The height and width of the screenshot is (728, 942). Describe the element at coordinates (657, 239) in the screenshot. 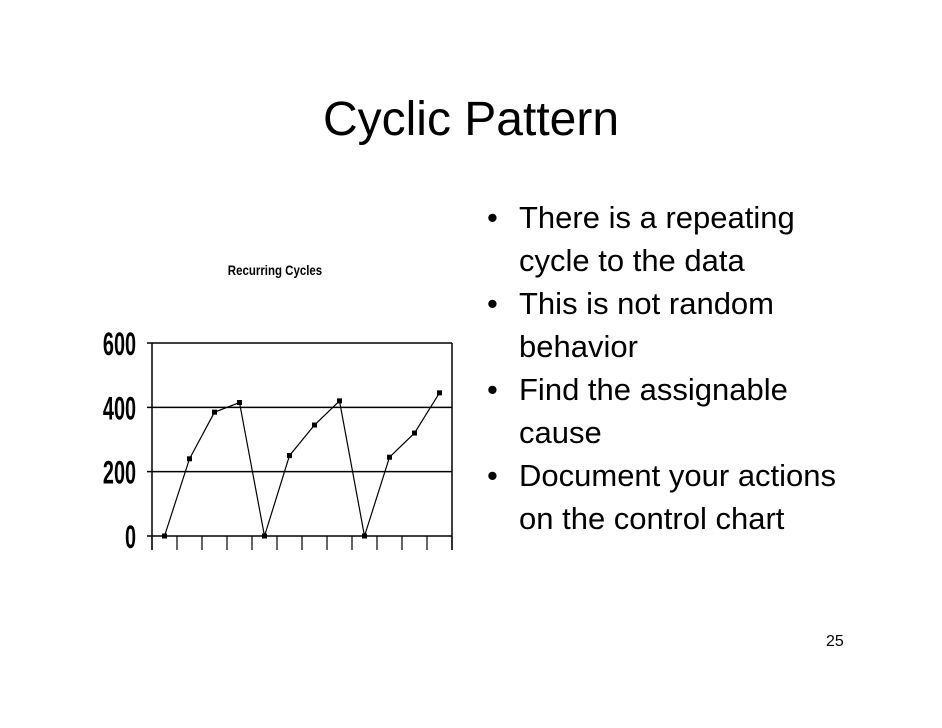

I see `bullet-text: There is a repeating cycle to the data` at that location.